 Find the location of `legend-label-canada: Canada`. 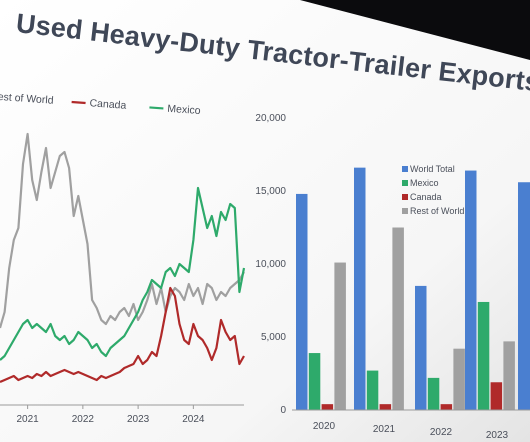

legend-label-canada: Canada is located at coordinates (108, 104).